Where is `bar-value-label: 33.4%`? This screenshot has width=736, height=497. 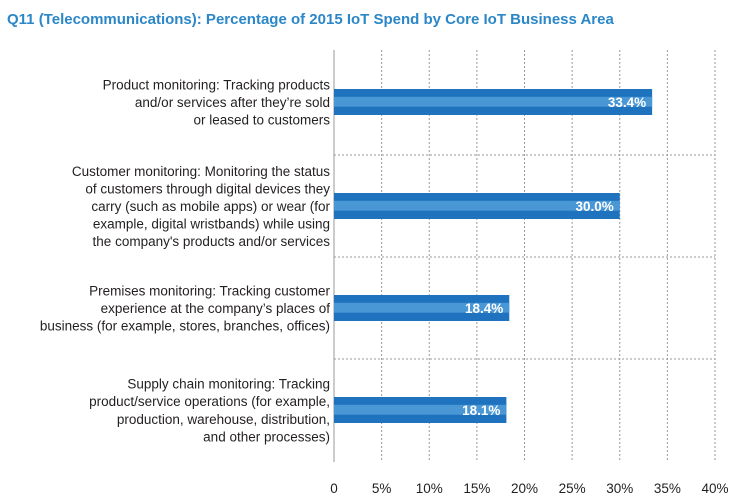 bar-value-label: 33.4% is located at coordinates (627, 102).